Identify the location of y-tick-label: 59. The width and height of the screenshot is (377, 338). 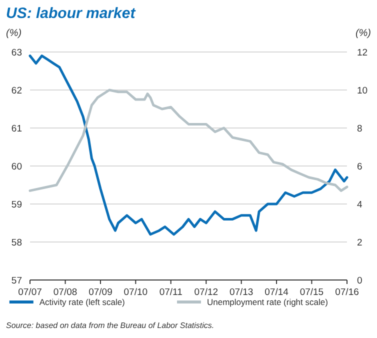
(16, 205).